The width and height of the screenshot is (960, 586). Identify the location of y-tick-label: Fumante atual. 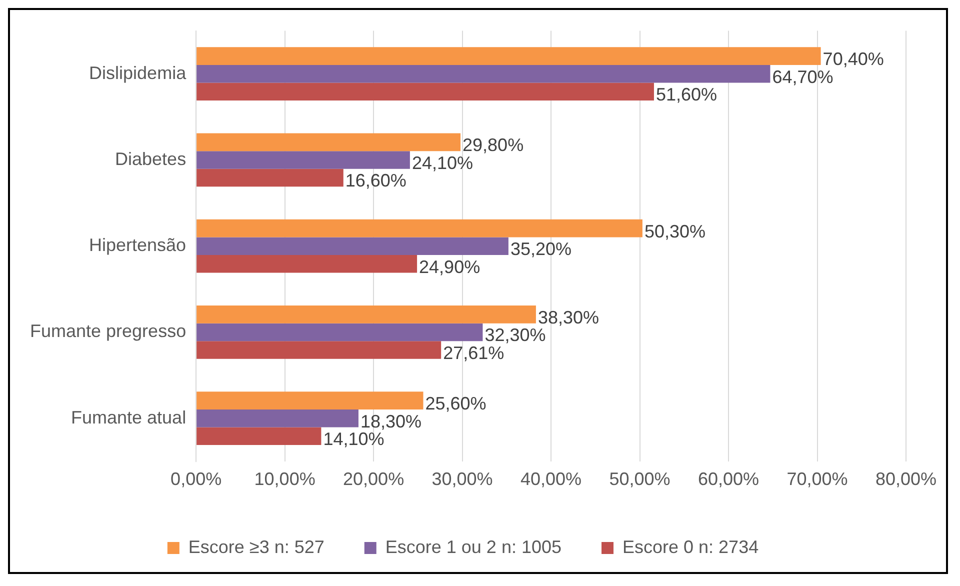
(128, 417).